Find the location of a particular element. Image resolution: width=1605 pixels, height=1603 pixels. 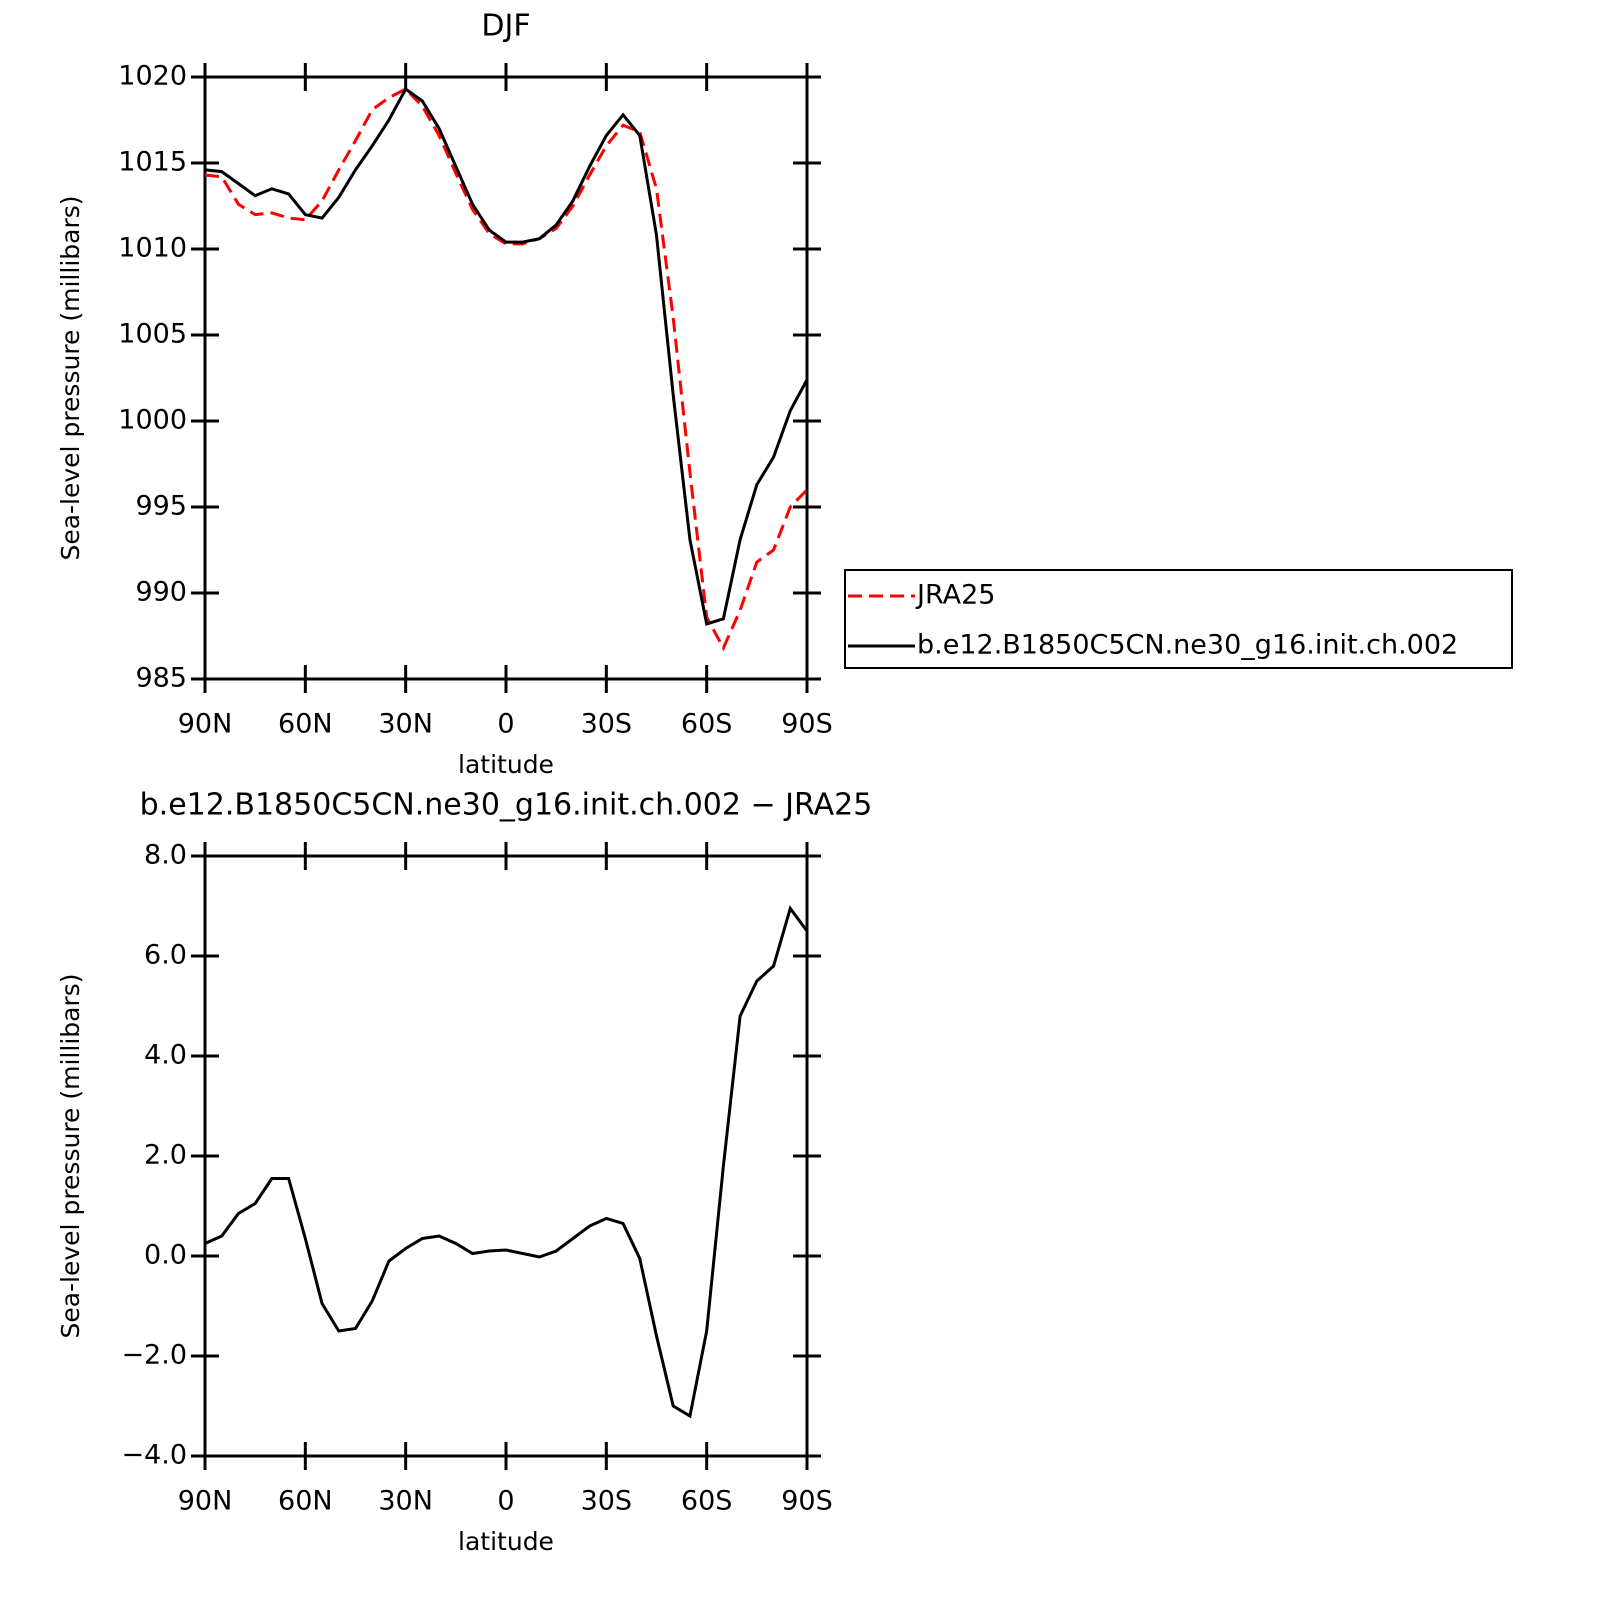

chart-title: DJF is located at coordinates (505, 26).